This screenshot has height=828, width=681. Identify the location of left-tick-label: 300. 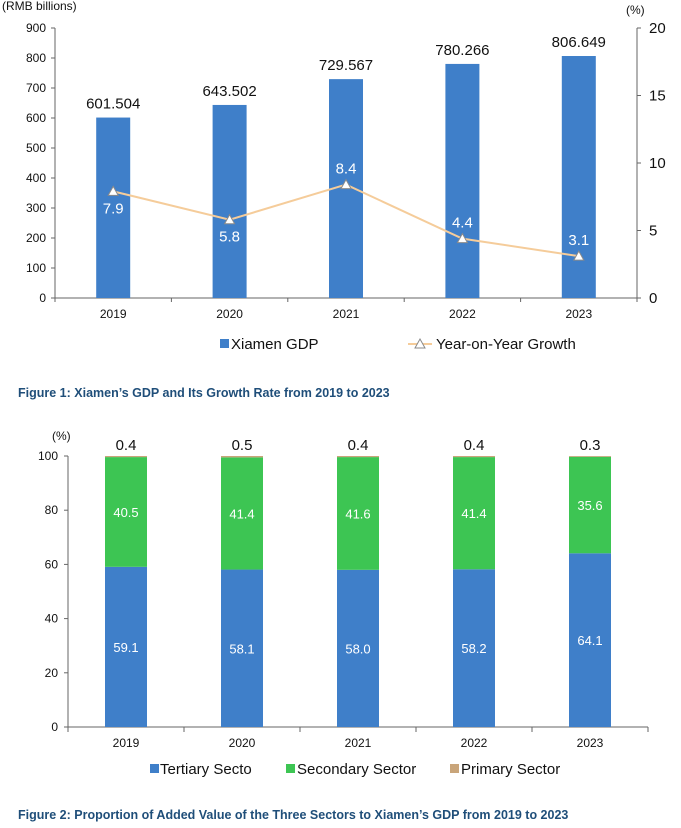
(36, 208).